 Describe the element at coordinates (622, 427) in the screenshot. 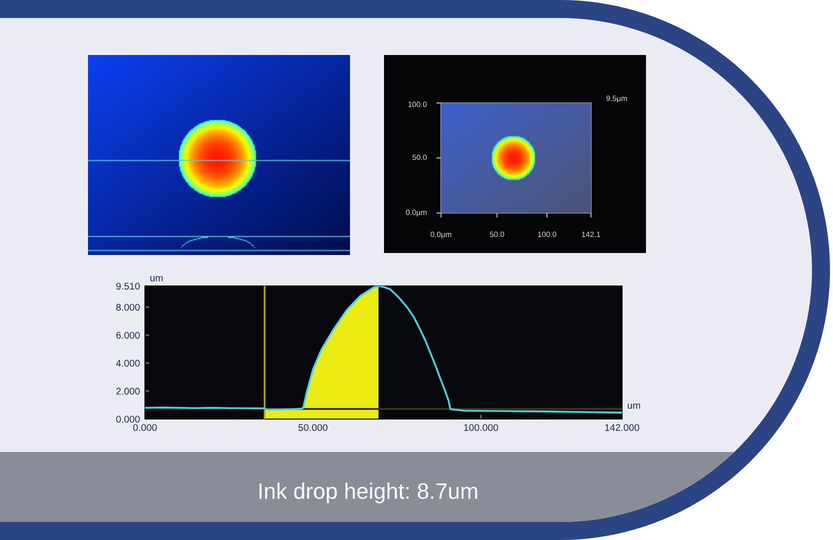

I see `x-tick-label: 142.000` at that location.